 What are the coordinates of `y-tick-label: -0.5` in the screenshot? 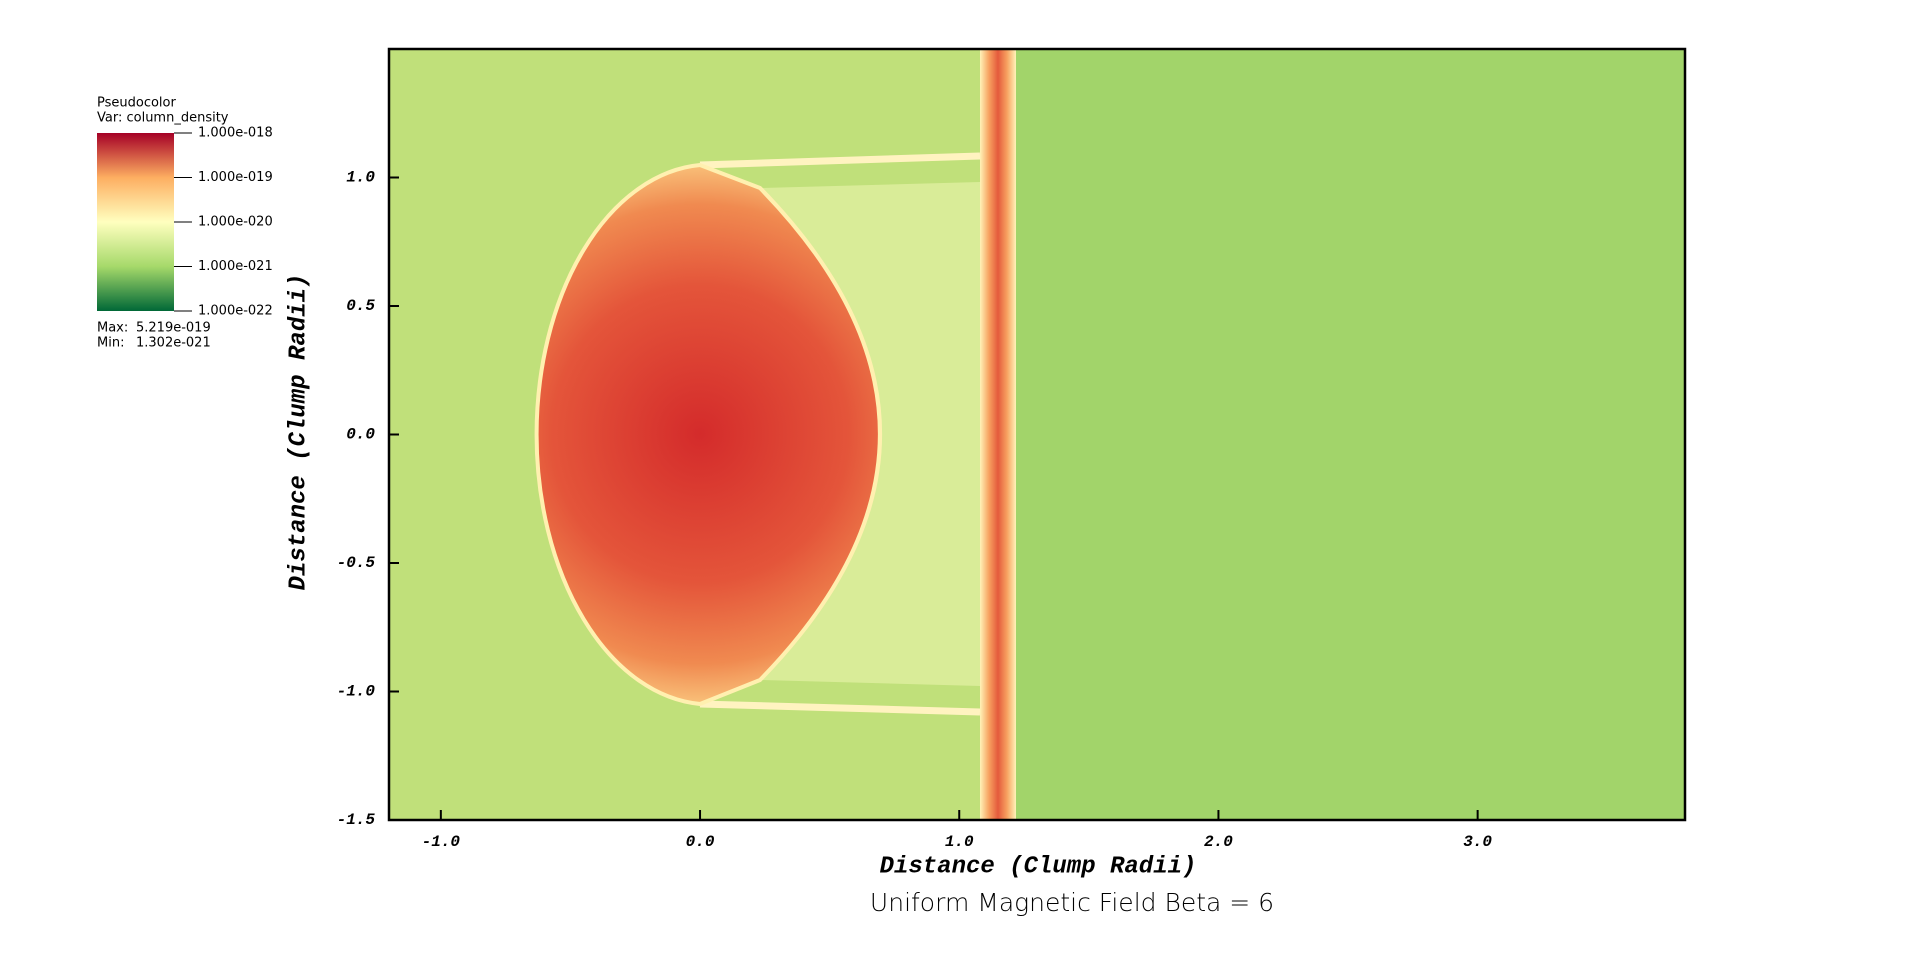 It's located at (356, 563).